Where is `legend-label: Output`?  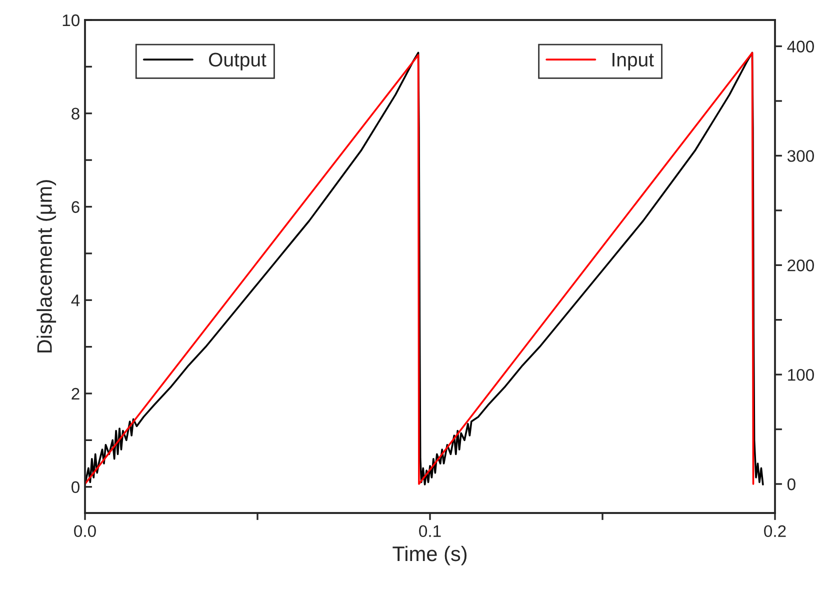
legend-label: Output is located at coordinates (237, 61).